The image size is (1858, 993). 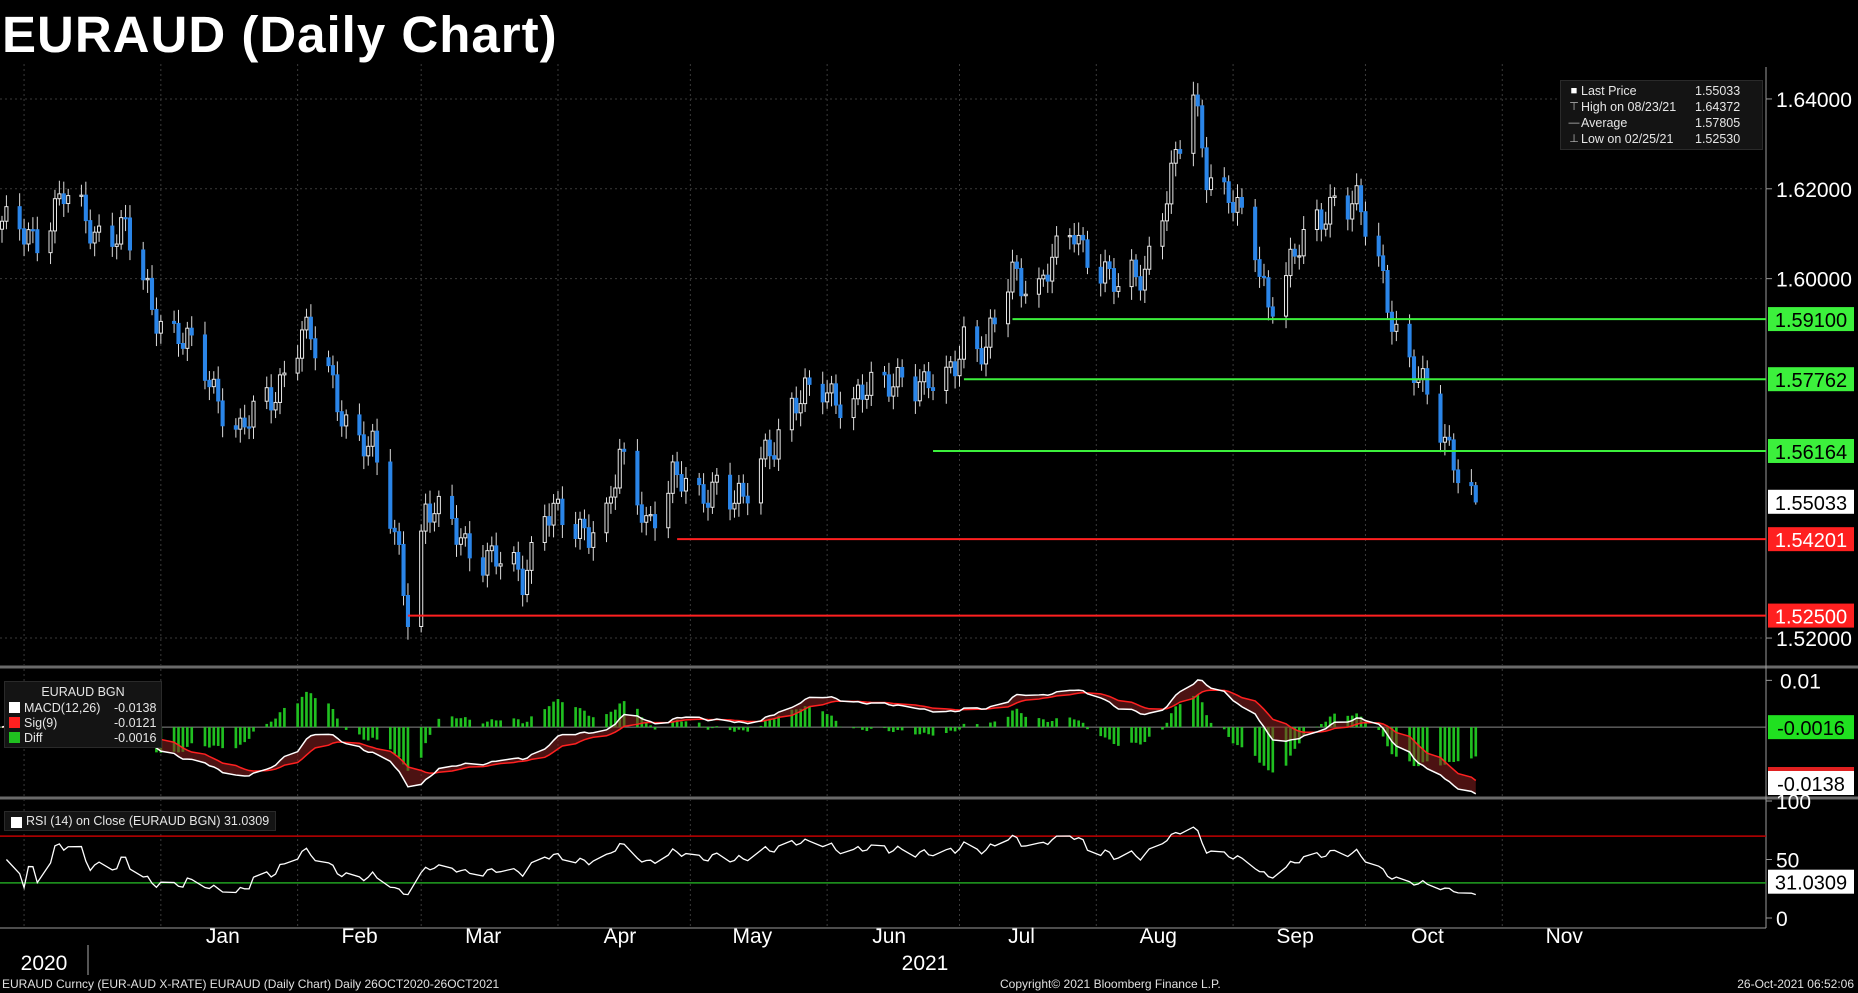 I want to click on x-tick-label: Jul, so click(x=1021, y=936).